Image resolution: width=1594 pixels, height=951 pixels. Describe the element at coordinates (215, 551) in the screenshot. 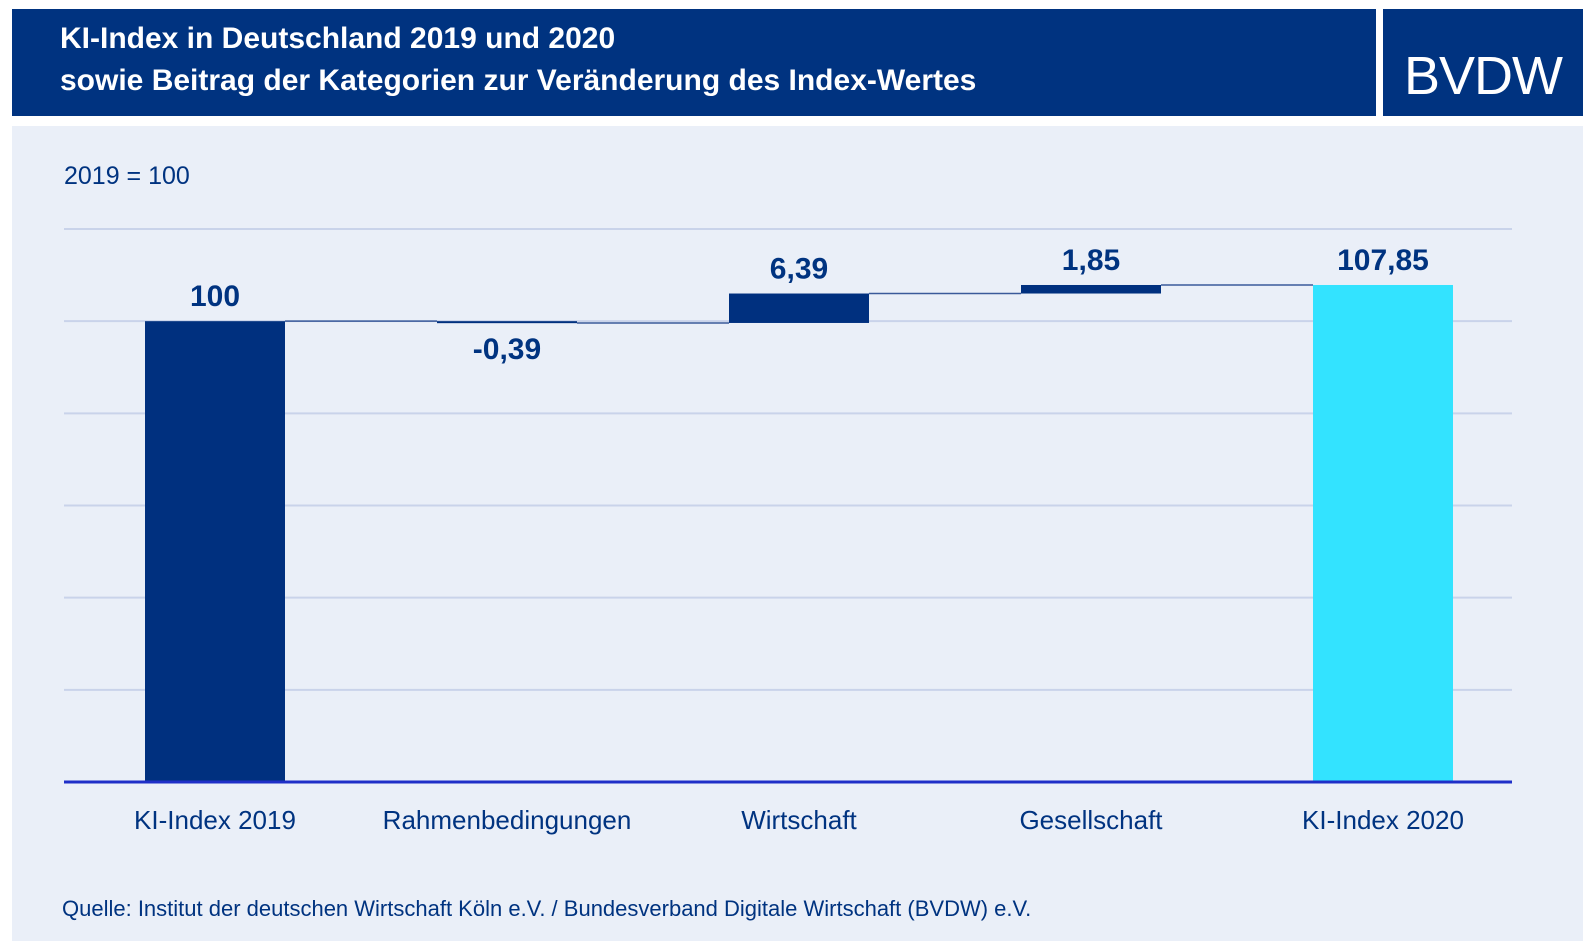

I see `bar-ki-index-2019` at that location.